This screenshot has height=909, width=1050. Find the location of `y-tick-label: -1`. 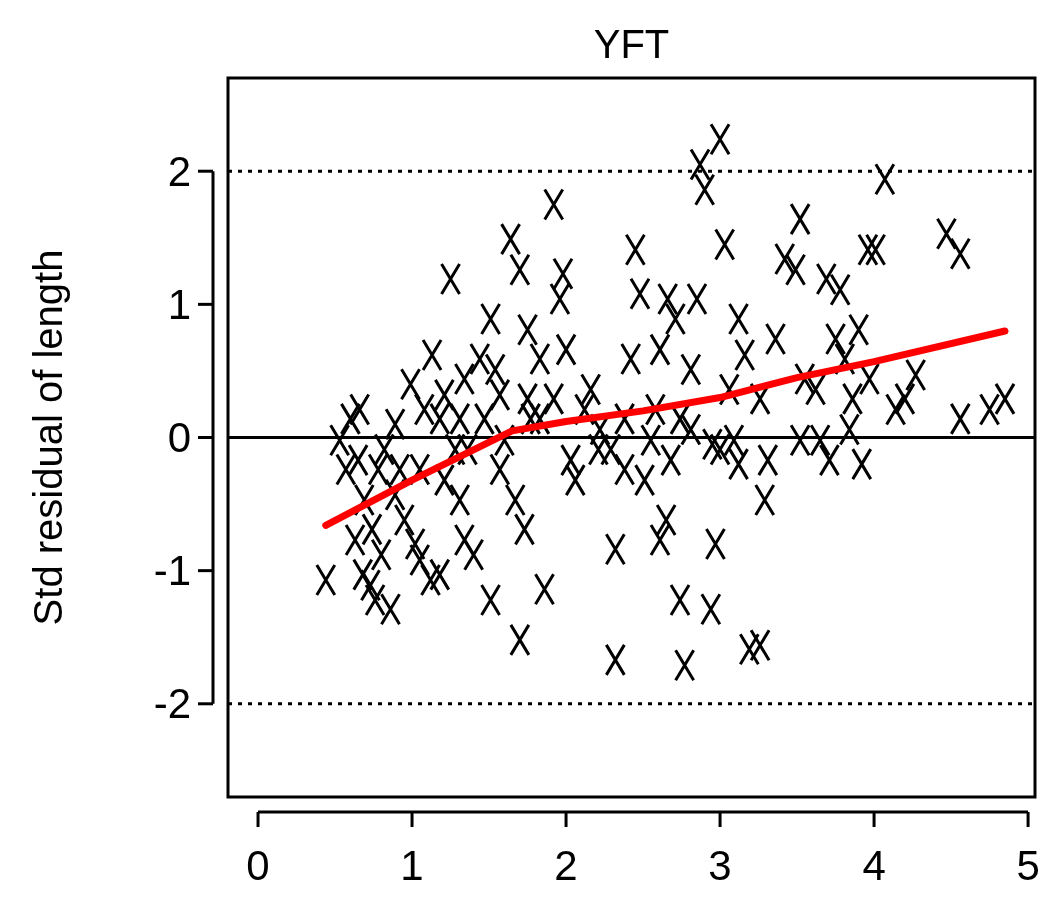

y-tick-label: -1 is located at coordinates (172, 571).